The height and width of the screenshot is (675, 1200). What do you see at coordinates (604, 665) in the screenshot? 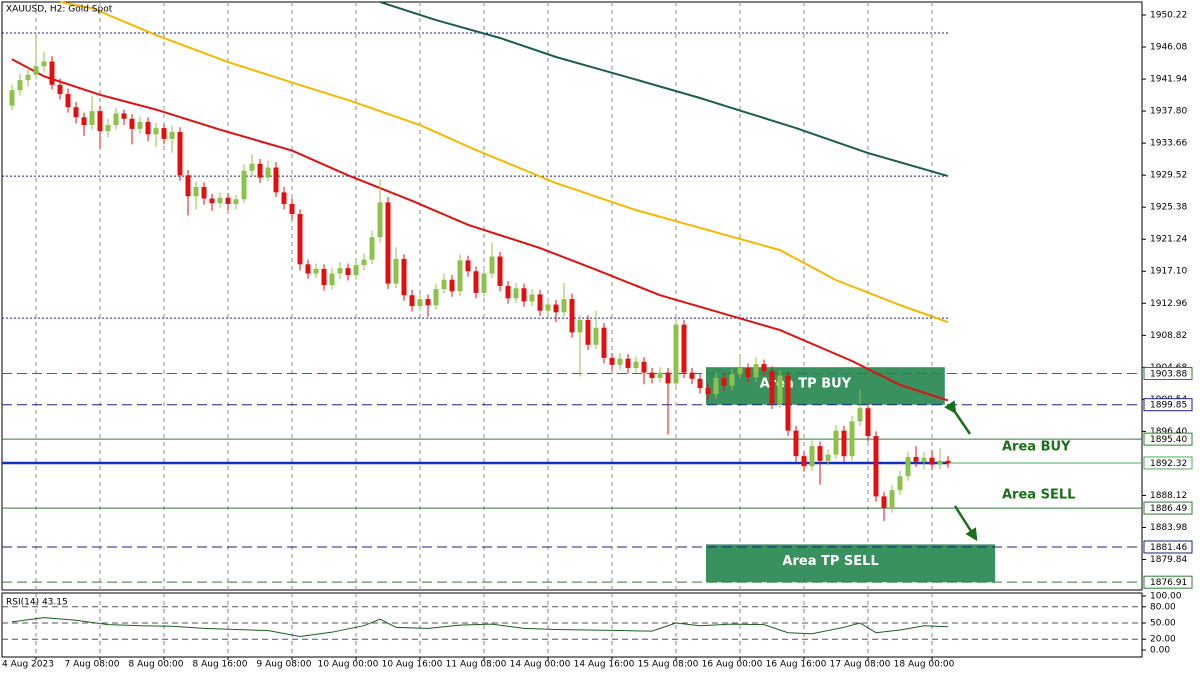
I see `x-tick-label: 14 Aug 16:00` at bounding box center [604, 665].